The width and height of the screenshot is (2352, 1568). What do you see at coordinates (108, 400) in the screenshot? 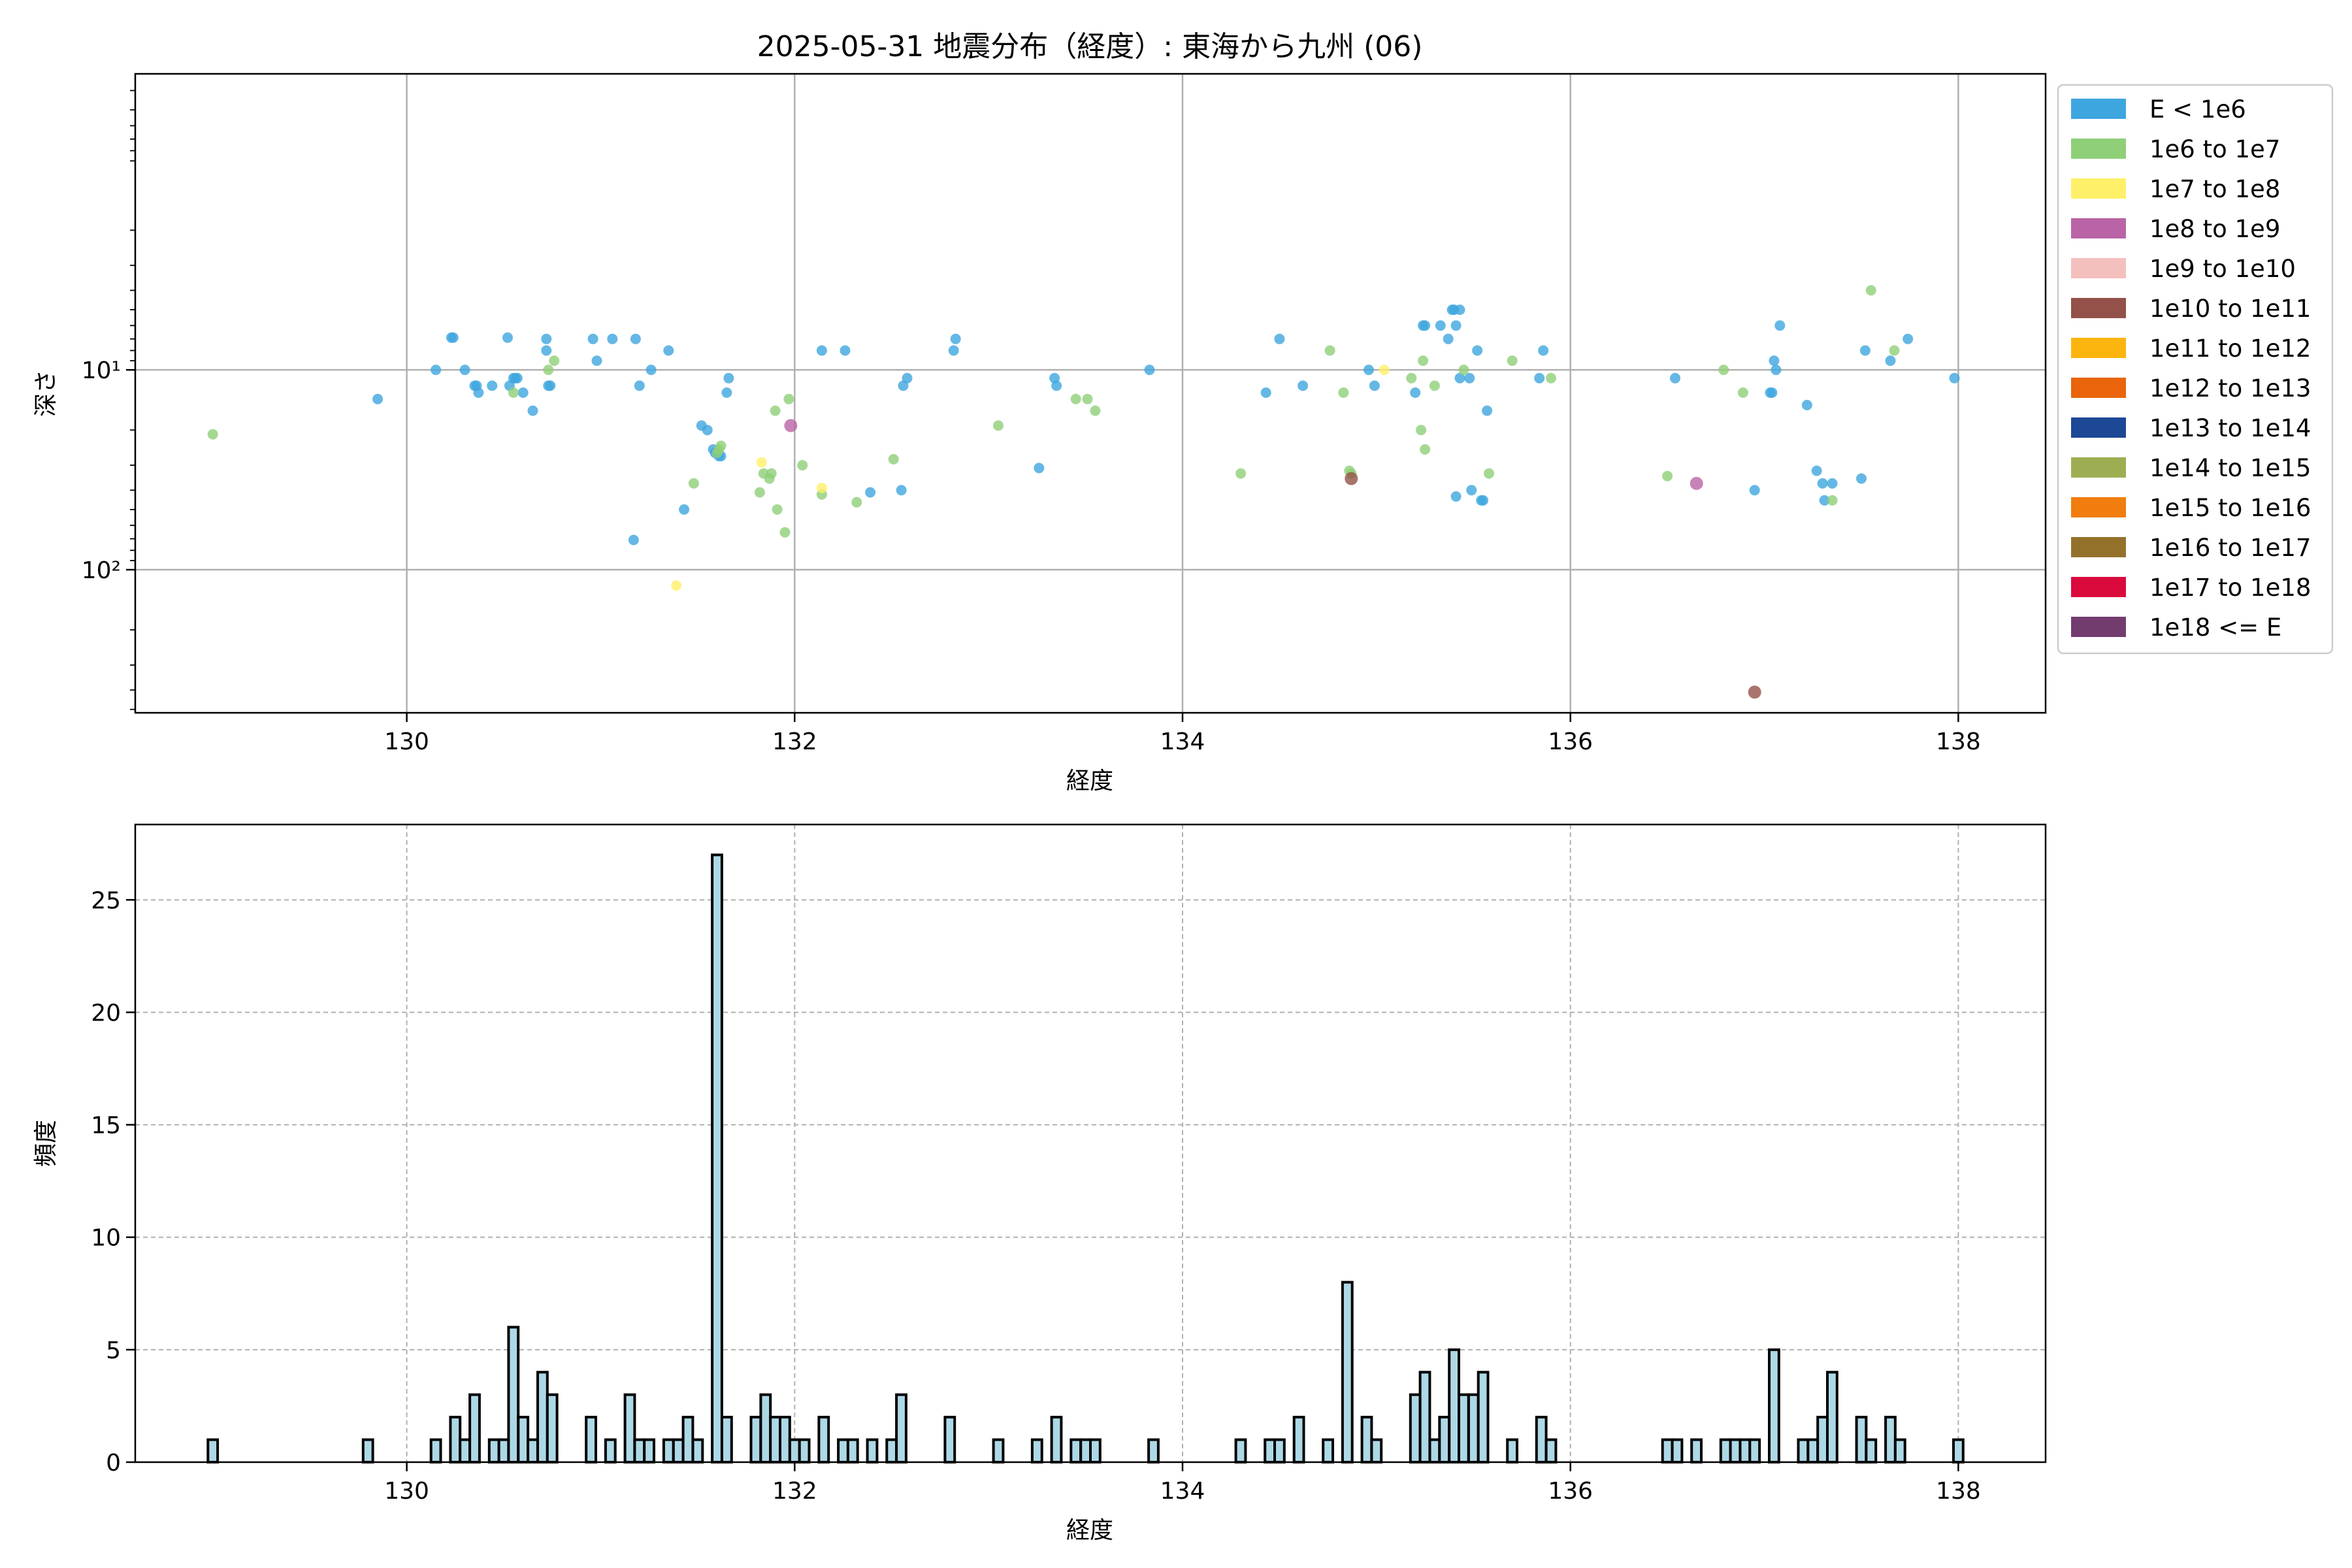
I see `scatter-y-ticks: 10¹ 10²` at bounding box center [108, 400].